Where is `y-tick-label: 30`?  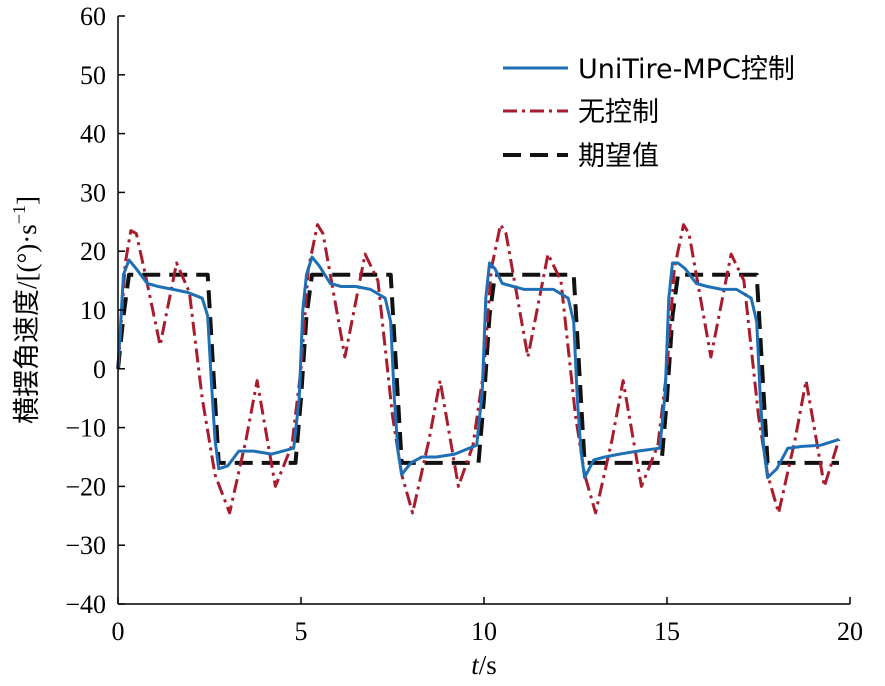 y-tick-label: 30 is located at coordinates (93, 192).